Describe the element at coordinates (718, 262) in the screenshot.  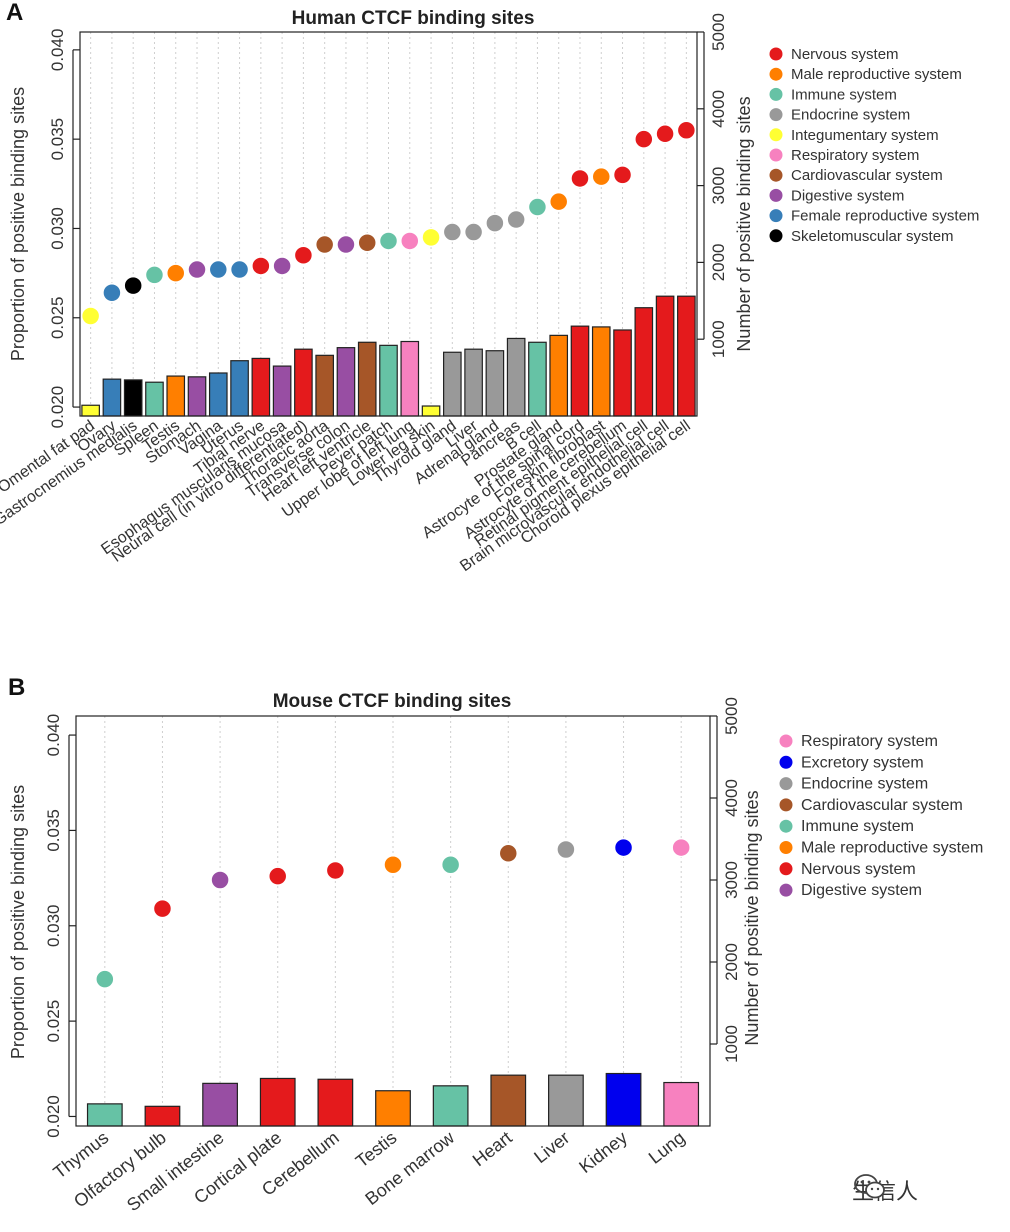
I see `right-axis-tick-label: 2000` at that location.